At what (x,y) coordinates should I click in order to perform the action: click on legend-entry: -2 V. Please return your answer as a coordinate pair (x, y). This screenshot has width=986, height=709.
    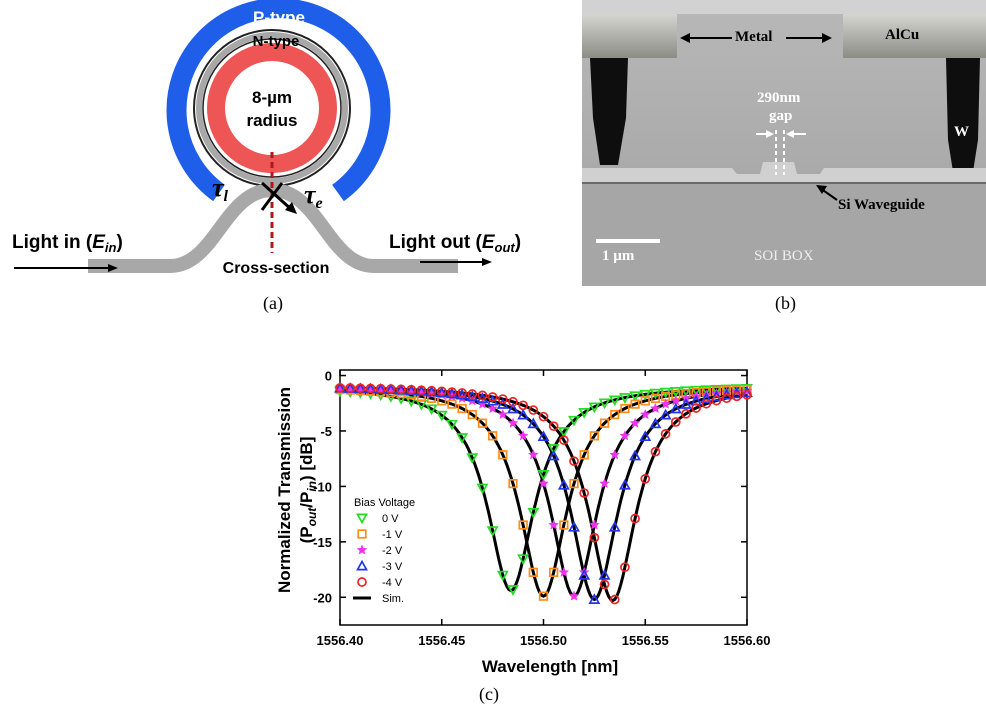
    Looking at the image, I should click on (392, 551).